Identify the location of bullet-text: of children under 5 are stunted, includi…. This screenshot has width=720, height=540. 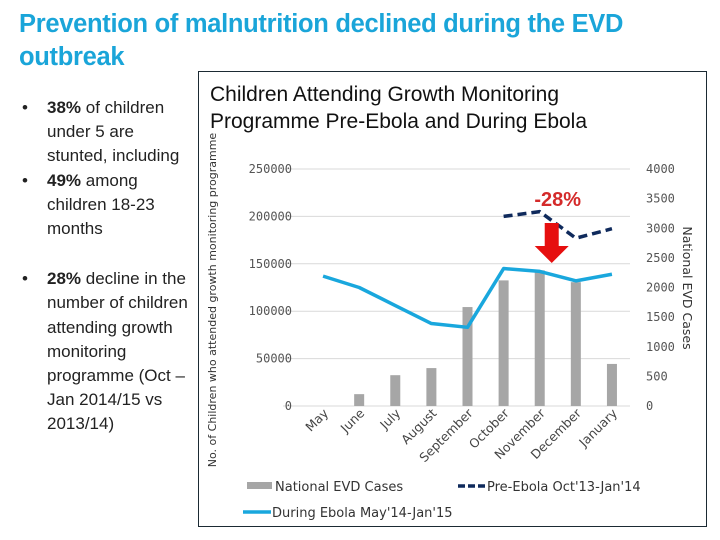
(113, 132).